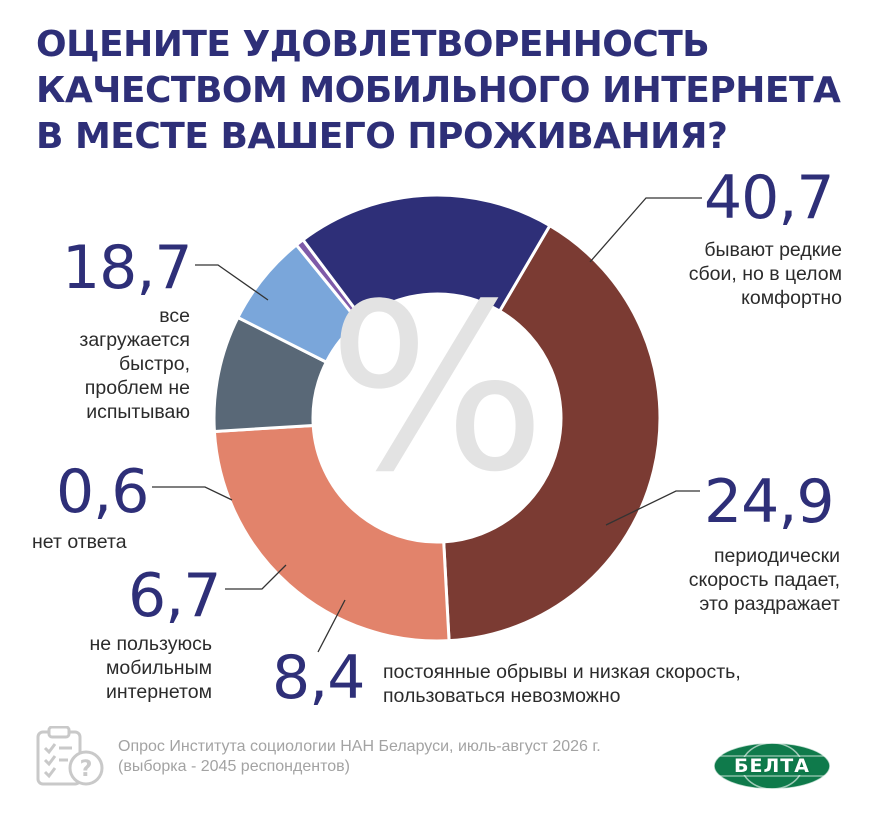 The height and width of the screenshot is (813, 870). Describe the element at coordinates (373, 44) in the screenshot. I see `title-line-1: ОЦЕНИТЕ УДОВЛЕТВОРЕННОСТЬ` at that location.